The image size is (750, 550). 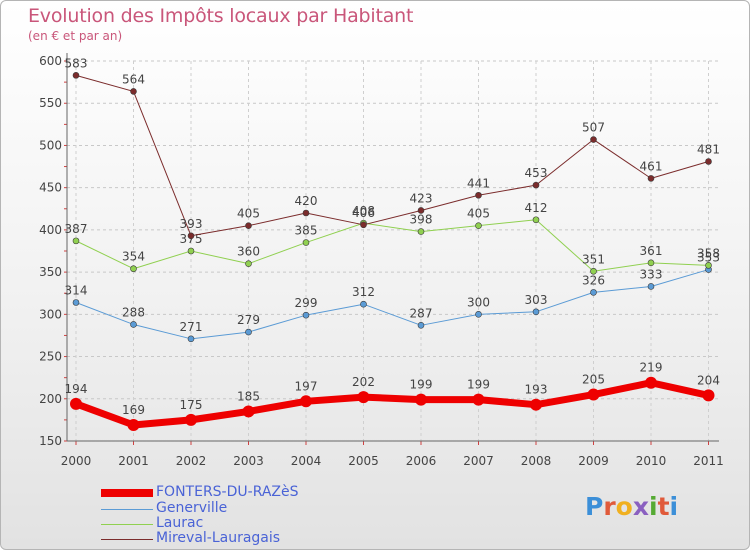 I want to click on data-label-laurac: 351, so click(x=593, y=259).